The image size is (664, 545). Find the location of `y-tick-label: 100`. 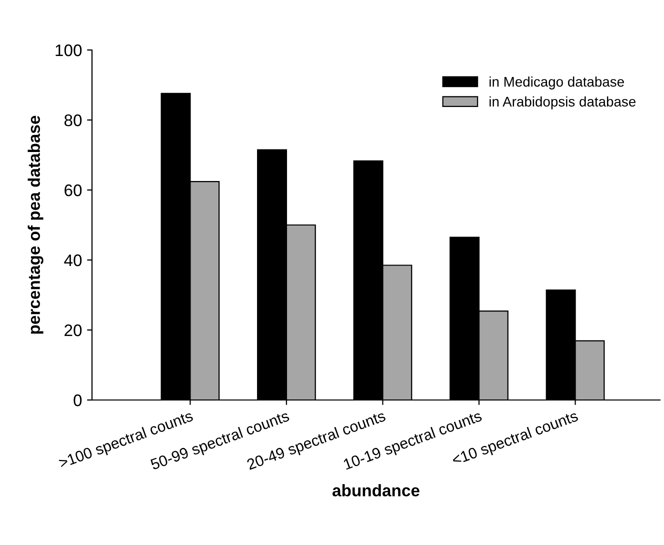

y-tick-label: 100 is located at coordinates (69, 50).